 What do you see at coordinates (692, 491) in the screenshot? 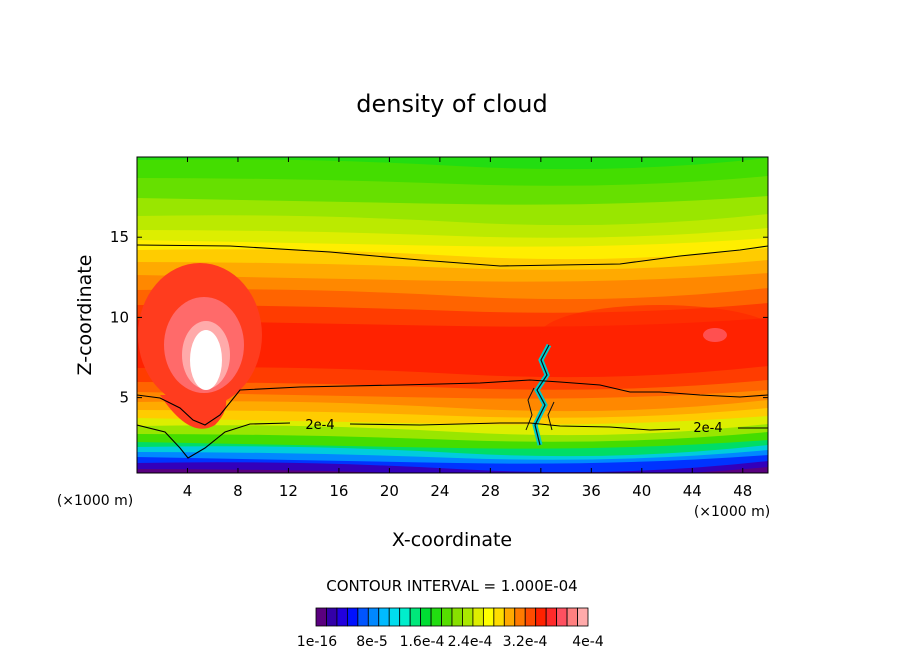
I see `x-tick-label-10: 44` at bounding box center [692, 491].